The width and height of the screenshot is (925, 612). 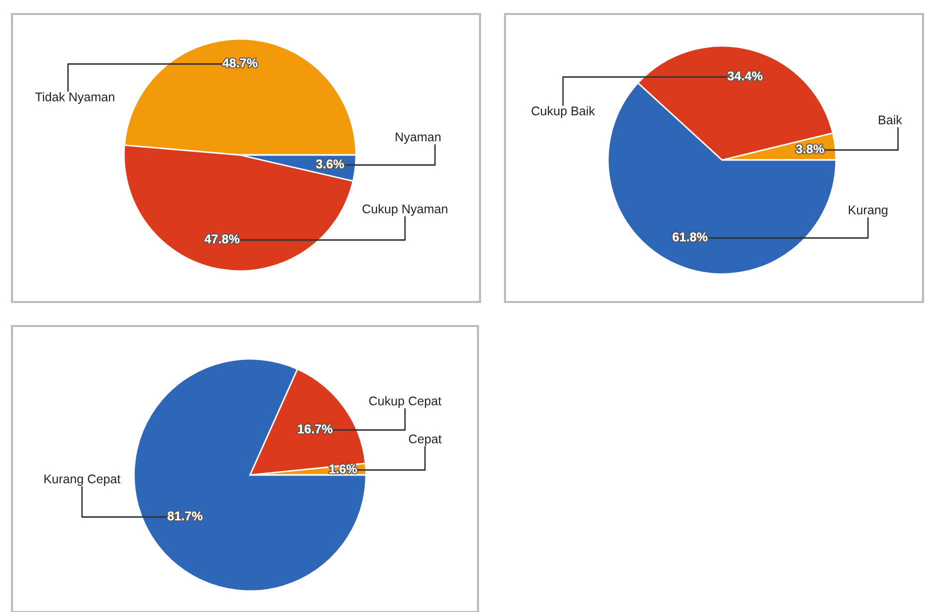 What do you see at coordinates (890, 119) in the screenshot?
I see `slice-label: Baik` at bounding box center [890, 119].